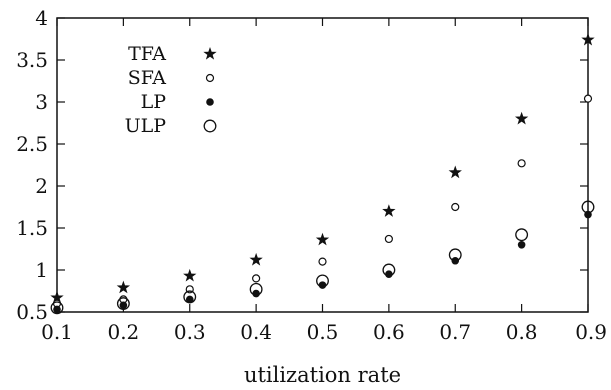  What do you see at coordinates (190, 332) in the screenshot?
I see `x-tick-label: 0.3` at bounding box center [190, 332].